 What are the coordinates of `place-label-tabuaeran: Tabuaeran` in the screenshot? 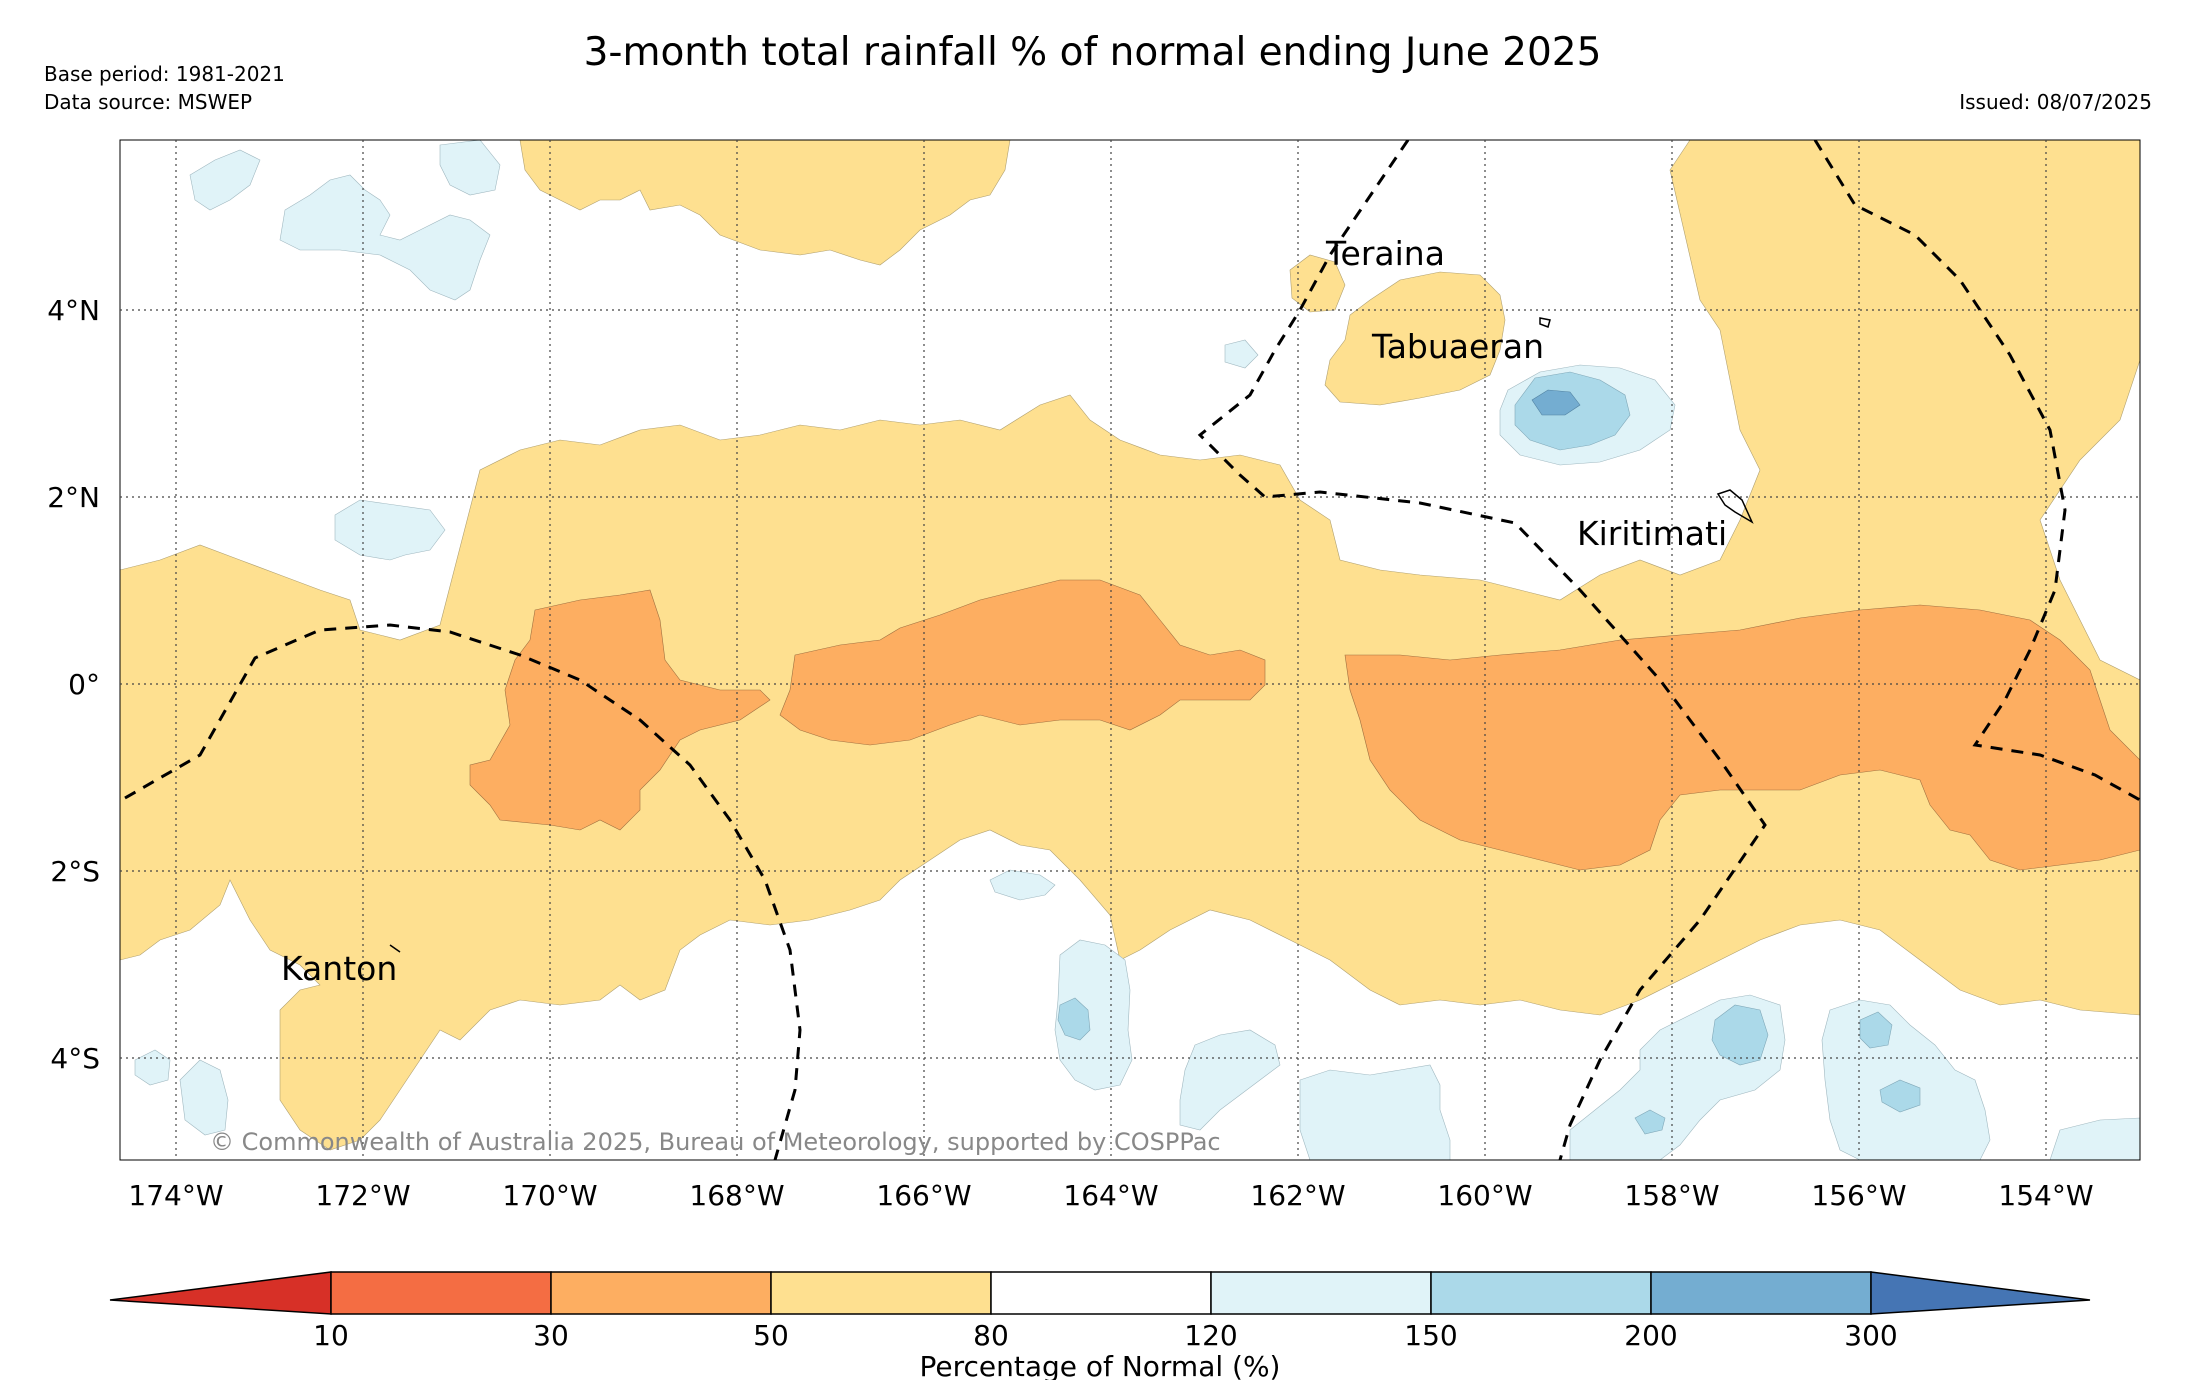 It's located at (1457, 346).